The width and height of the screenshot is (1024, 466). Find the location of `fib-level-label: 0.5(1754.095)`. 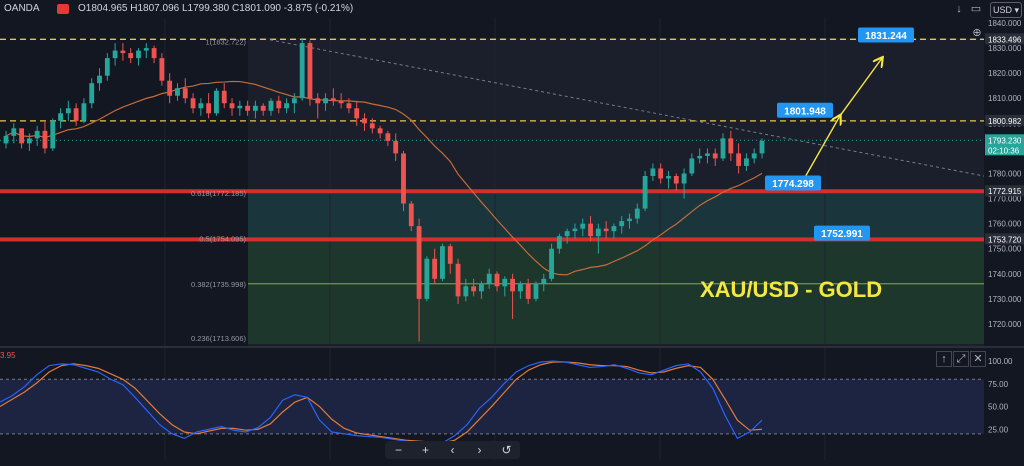

fib-level-label: 0.5(1754.095) is located at coordinates (222, 238).